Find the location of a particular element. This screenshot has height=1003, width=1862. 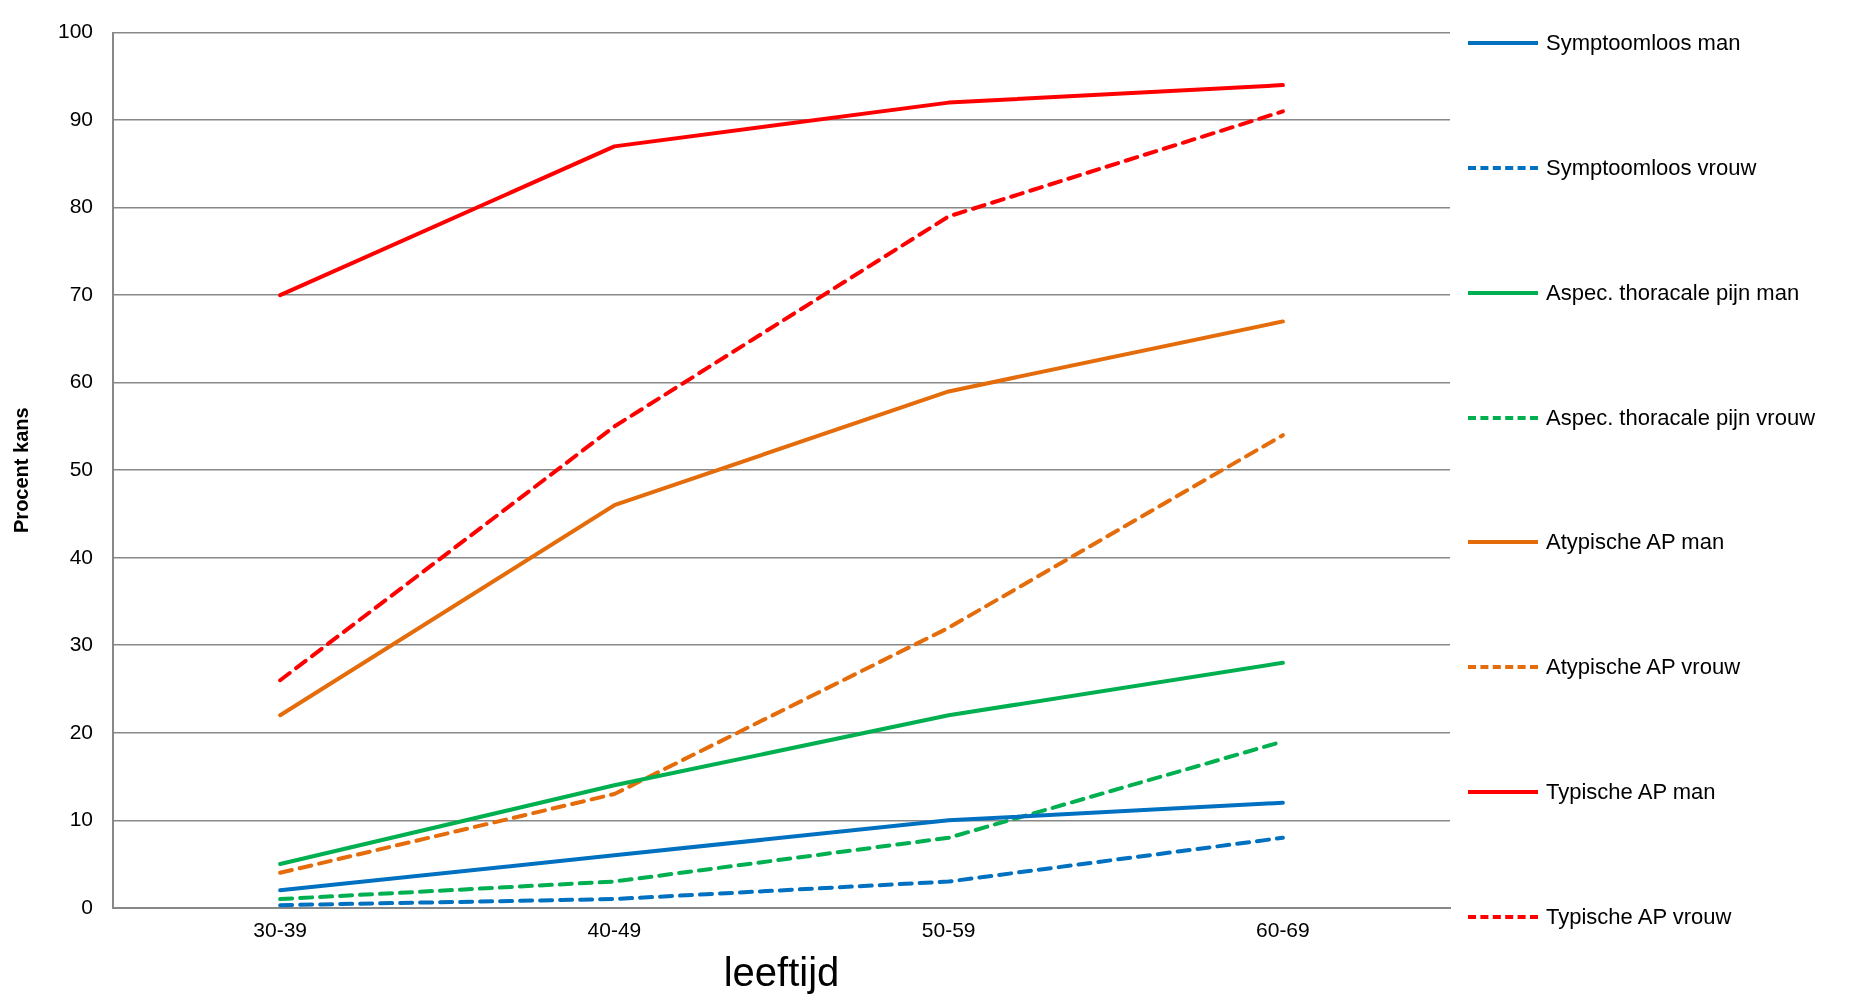

legend-label: Aspec. thoracale pijn vrouw is located at coordinates (1681, 417).